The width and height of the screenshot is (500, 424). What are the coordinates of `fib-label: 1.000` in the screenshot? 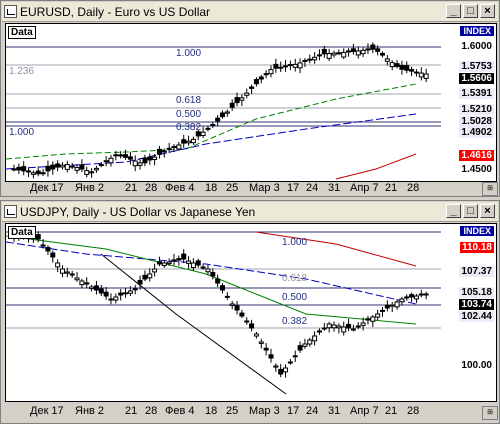 It's located at (189, 53).